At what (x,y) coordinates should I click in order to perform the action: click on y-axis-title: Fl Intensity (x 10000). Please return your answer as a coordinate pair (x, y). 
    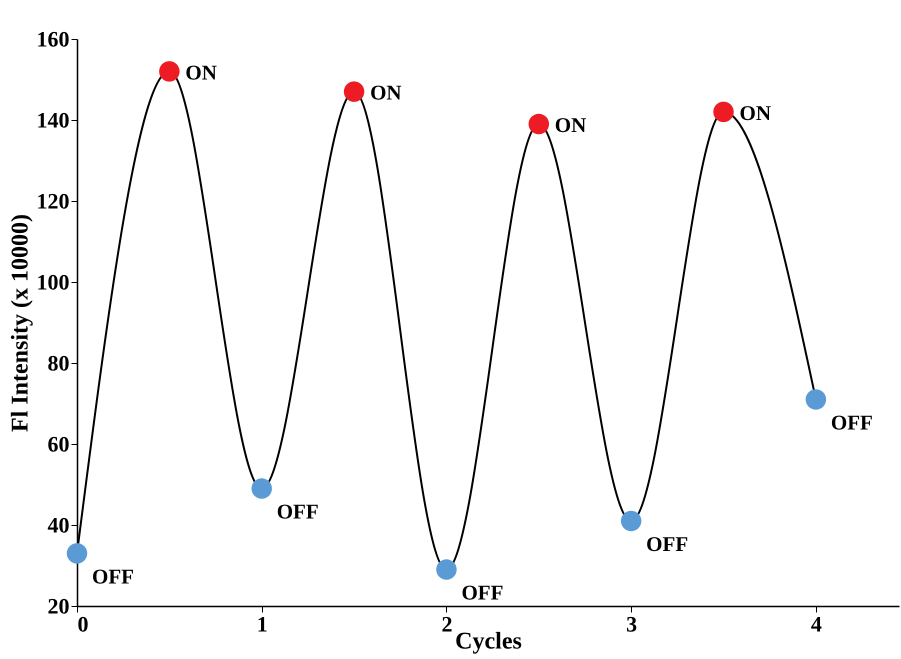
    Looking at the image, I should click on (21, 323).